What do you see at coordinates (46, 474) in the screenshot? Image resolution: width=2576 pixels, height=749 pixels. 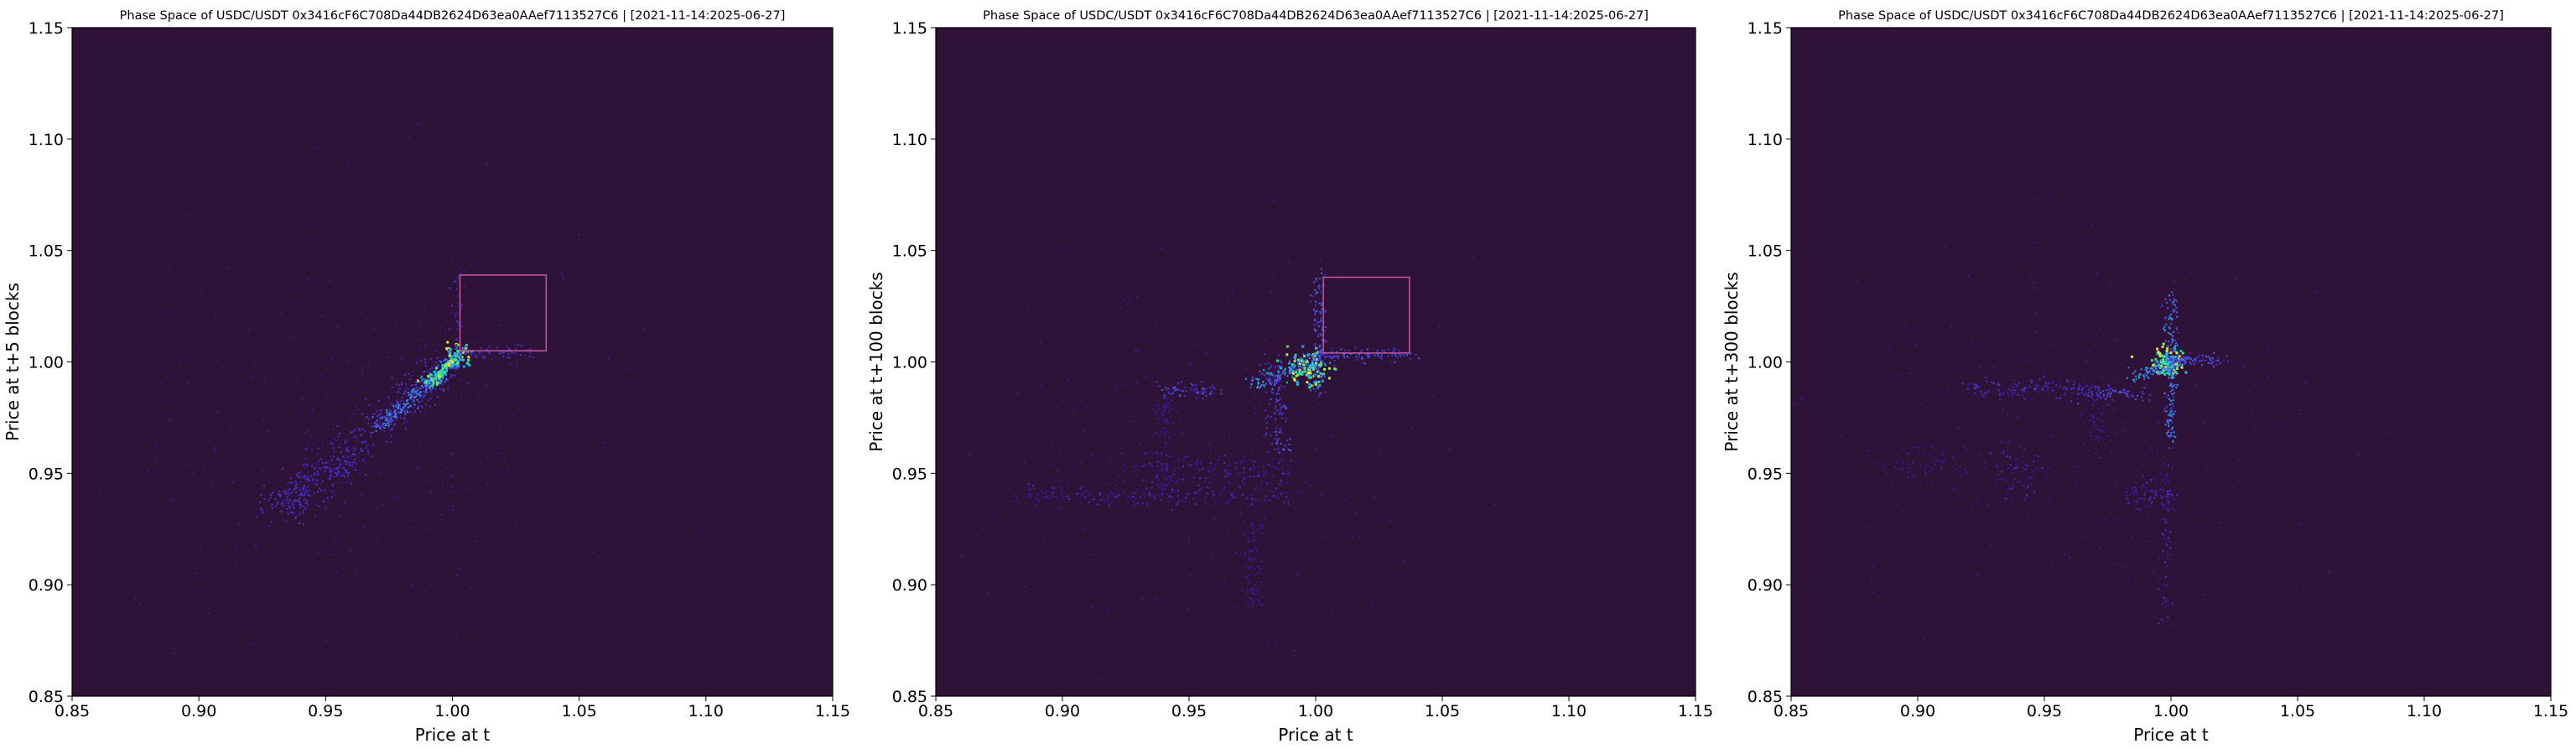 I see `y-tick-label: 0.95` at bounding box center [46, 474].